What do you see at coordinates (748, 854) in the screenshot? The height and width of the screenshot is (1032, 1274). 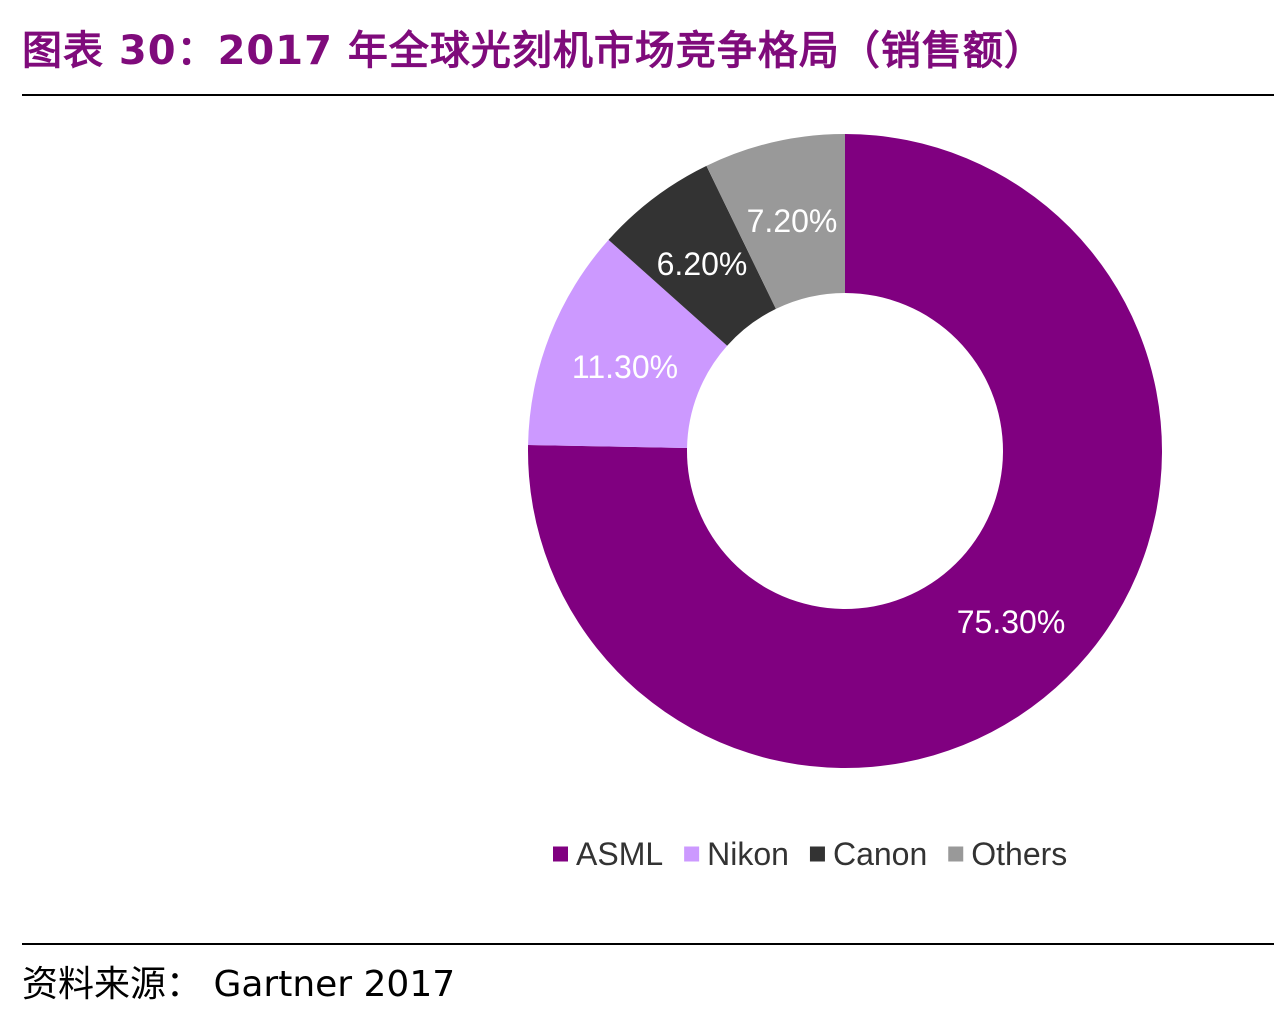 I see `legend-label-nikon: Nikon` at bounding box center [748, 854].